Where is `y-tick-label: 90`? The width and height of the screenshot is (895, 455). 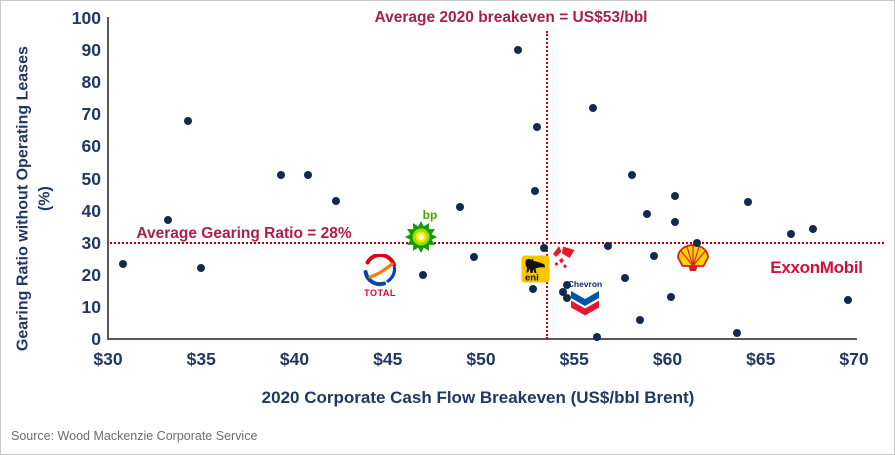 y-tick-label: 90 is located at coordinates (91, 50).